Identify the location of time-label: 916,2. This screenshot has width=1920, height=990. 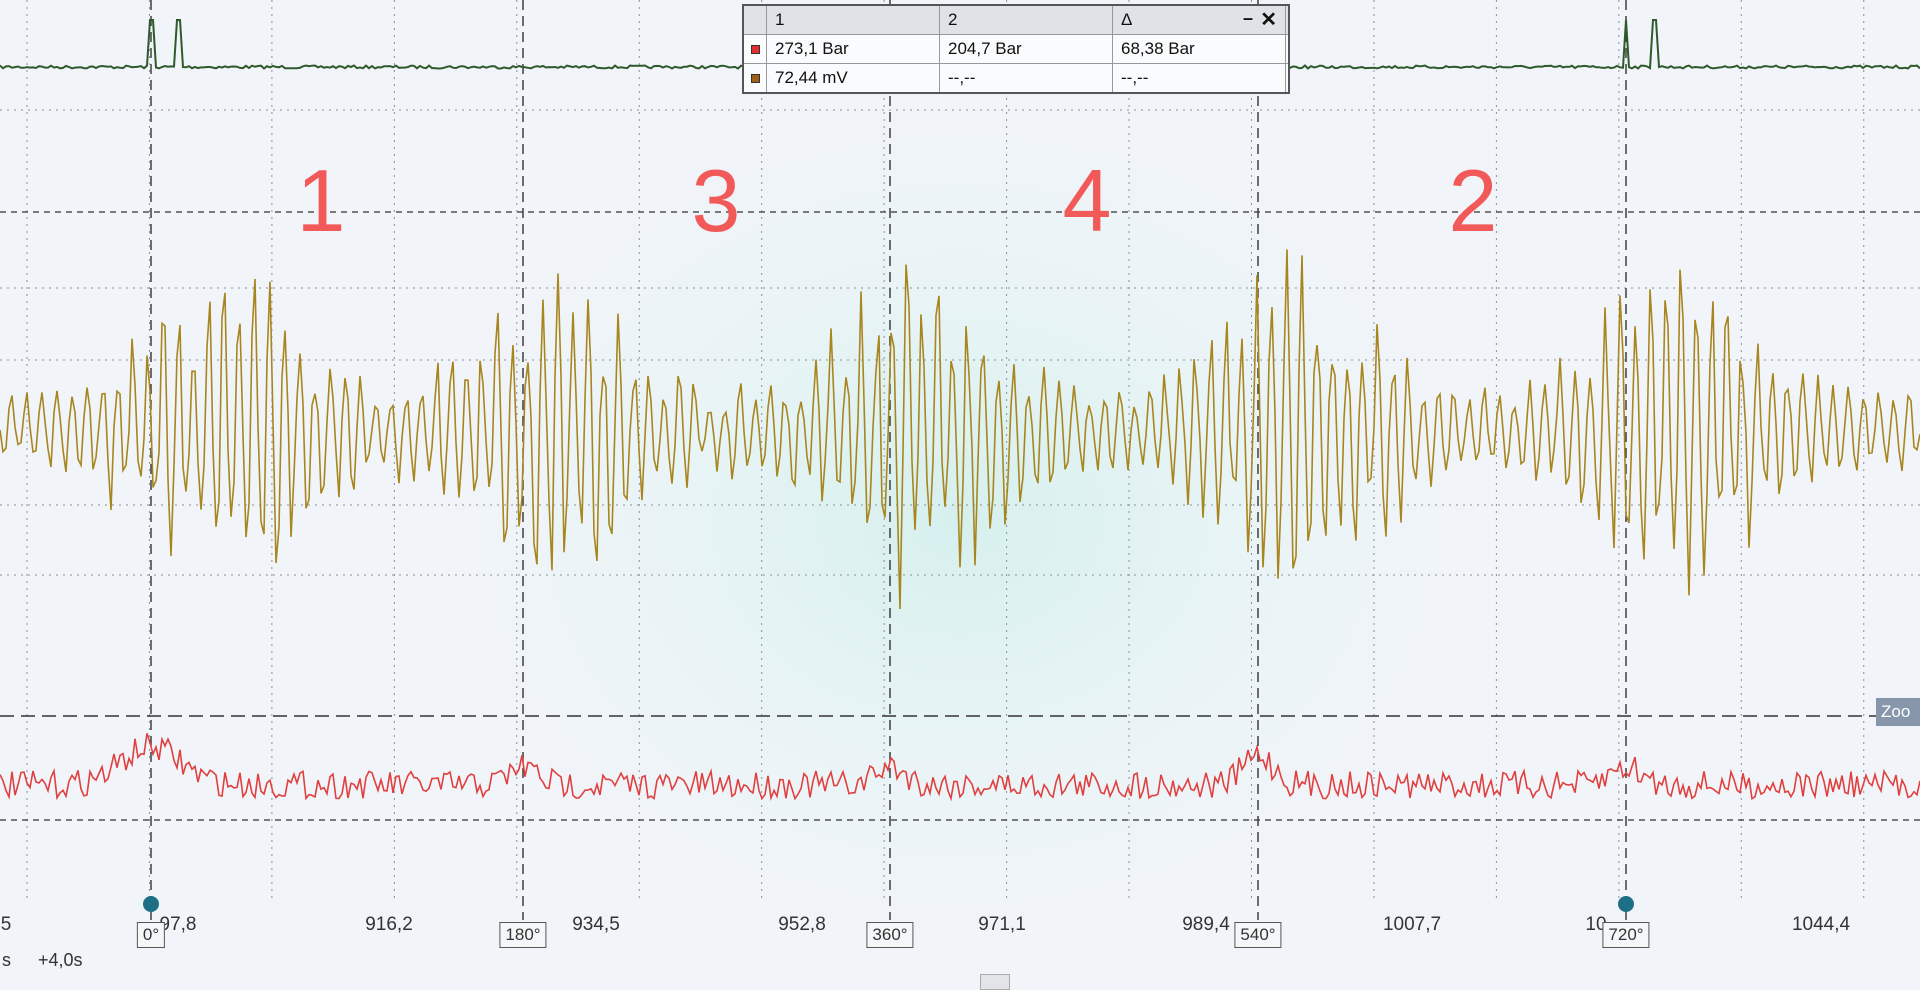
(389, 924).